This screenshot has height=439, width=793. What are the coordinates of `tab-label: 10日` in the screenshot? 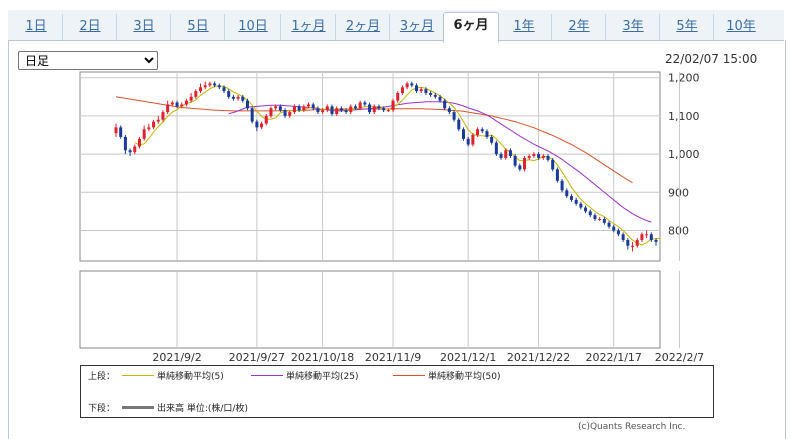 It's located at (253, 26).